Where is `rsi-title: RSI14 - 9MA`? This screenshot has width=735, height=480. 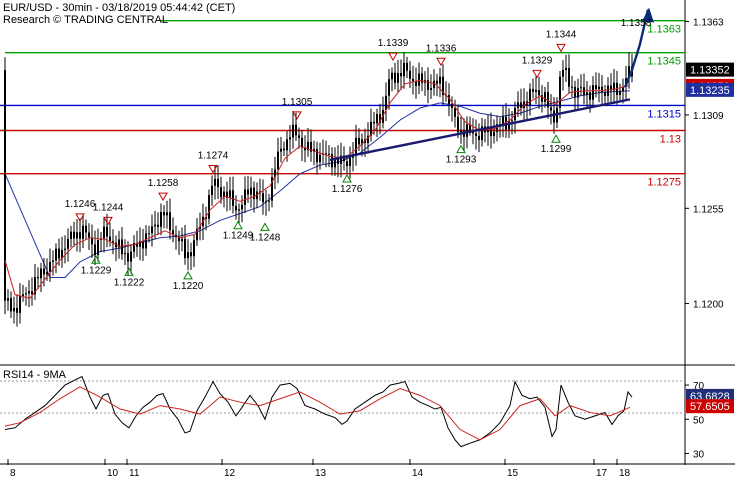
rsi-title: RSI14 - 9MA is located at coordinates (35, 375).